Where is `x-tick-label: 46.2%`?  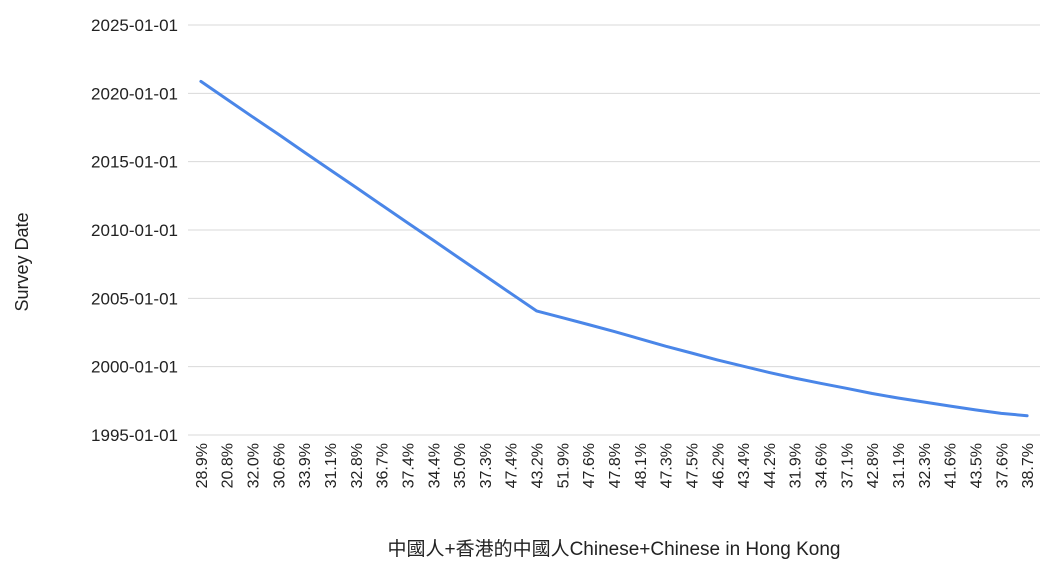 x-tick-label: 46.2% is located at coordinates (718, 465).